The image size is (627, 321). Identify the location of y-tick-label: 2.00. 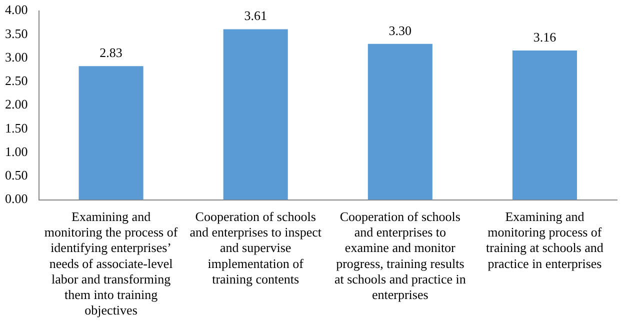
(16, 104).